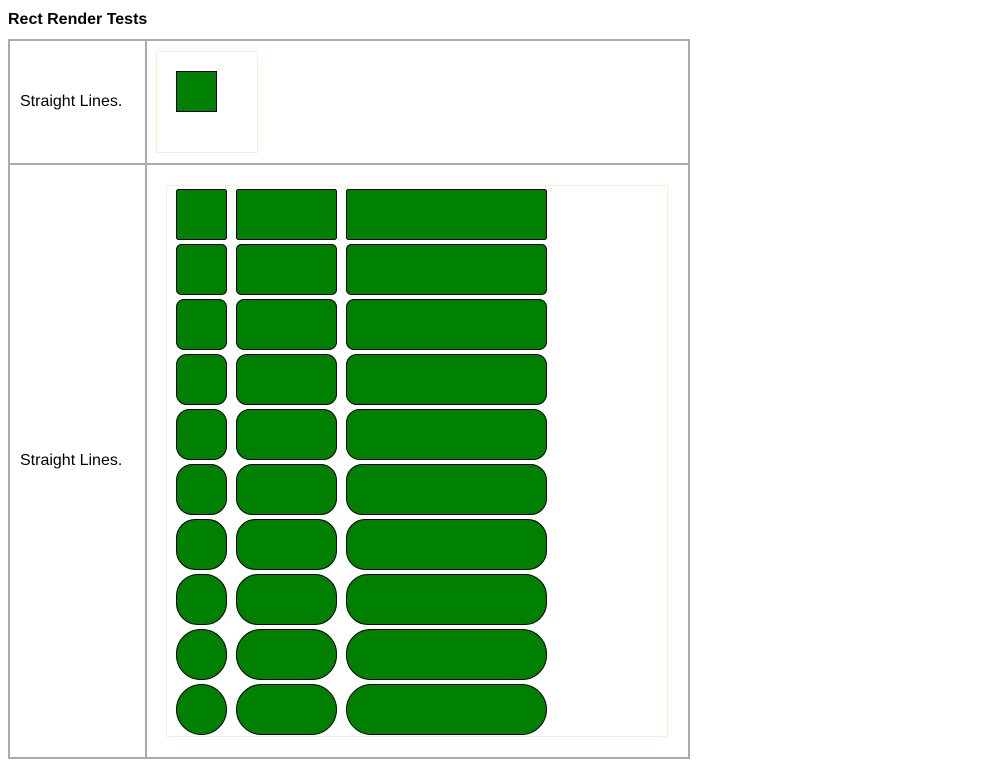 This screenshot has height=767, width=1000. Describe the element at coordinates (201, 489) in the screenshot. I see `rounded-rect-r6-c1` at that location.